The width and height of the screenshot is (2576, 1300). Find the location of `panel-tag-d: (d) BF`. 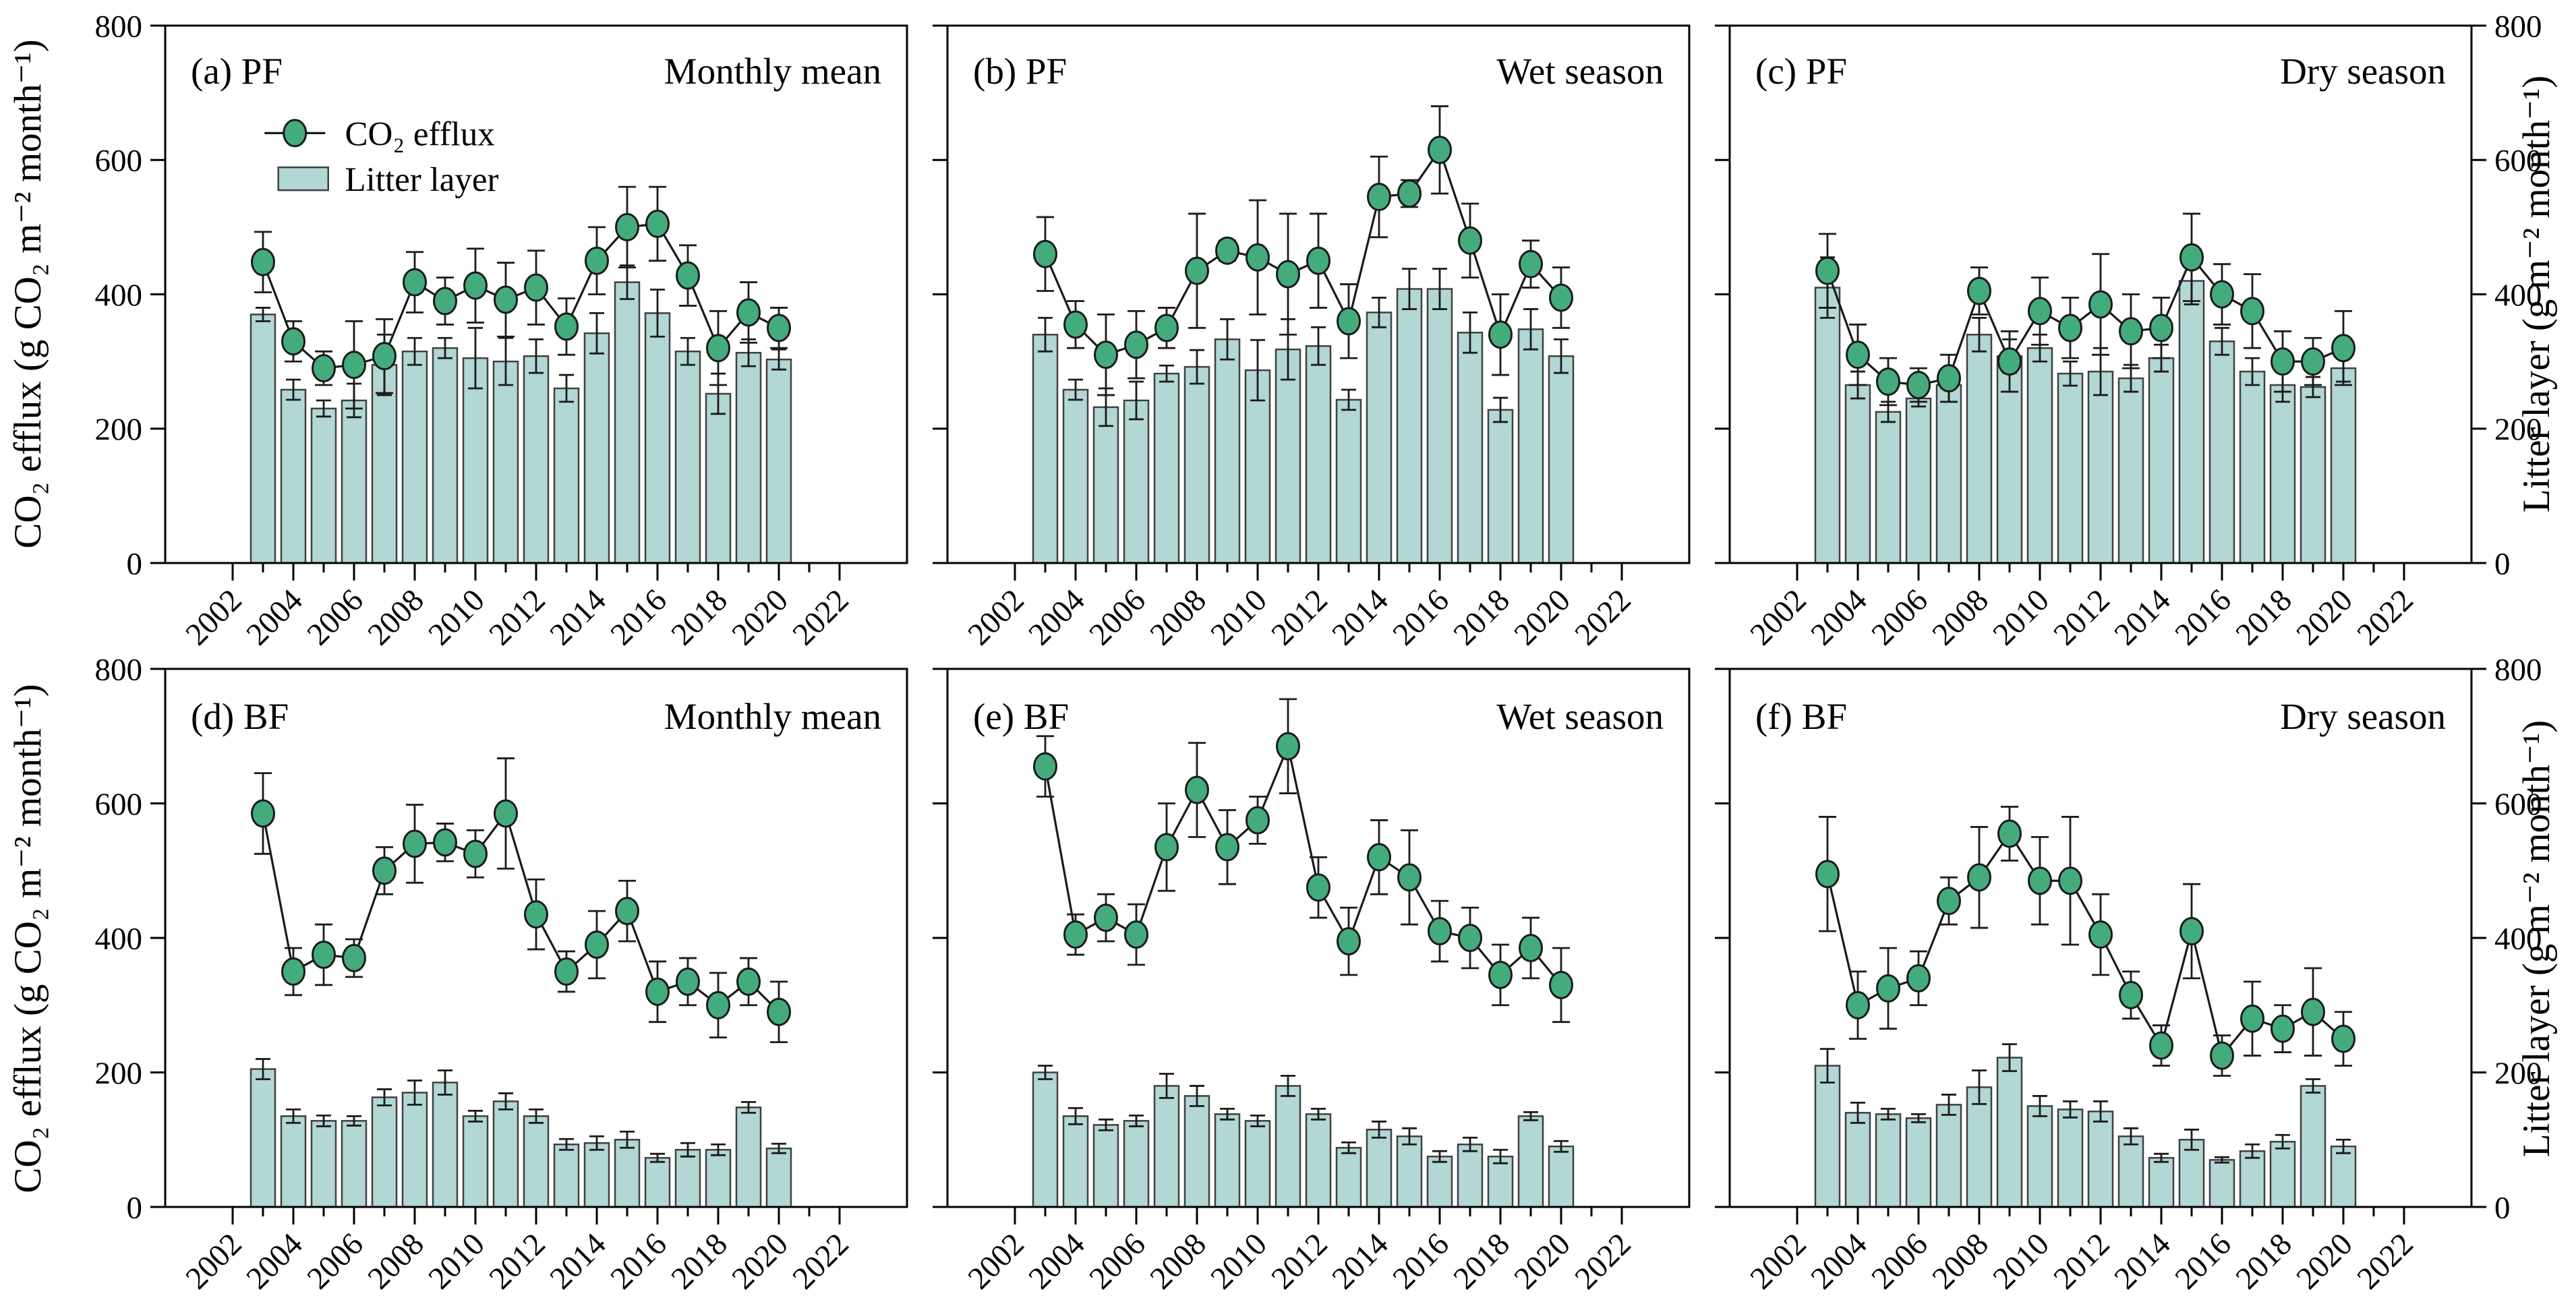

panel-tag-d: (d) BF is located at coordinates (240, 717).